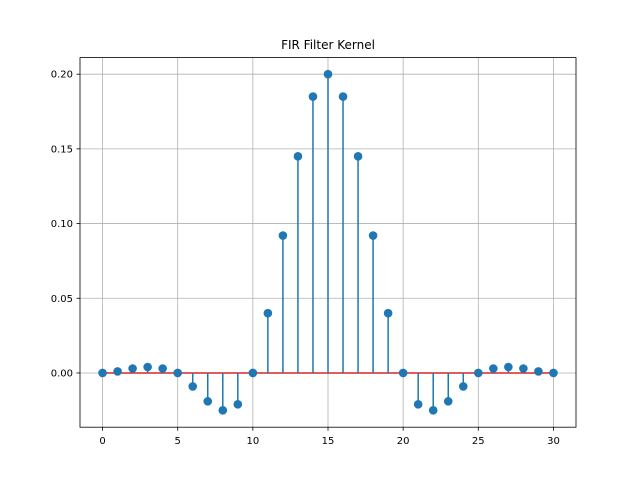 The height and width of the screenshot is (480, 640). What do you see at coordinates (62, 299) in the screenshot?
I see `y-tick-label-1: 0.05` at bounding box center [62, 299].